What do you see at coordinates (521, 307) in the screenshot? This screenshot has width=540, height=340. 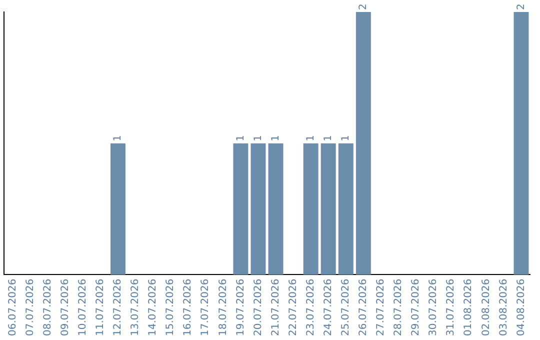 I see `x-tick-label: 04.08.2026` at bounding box center [521, 307].